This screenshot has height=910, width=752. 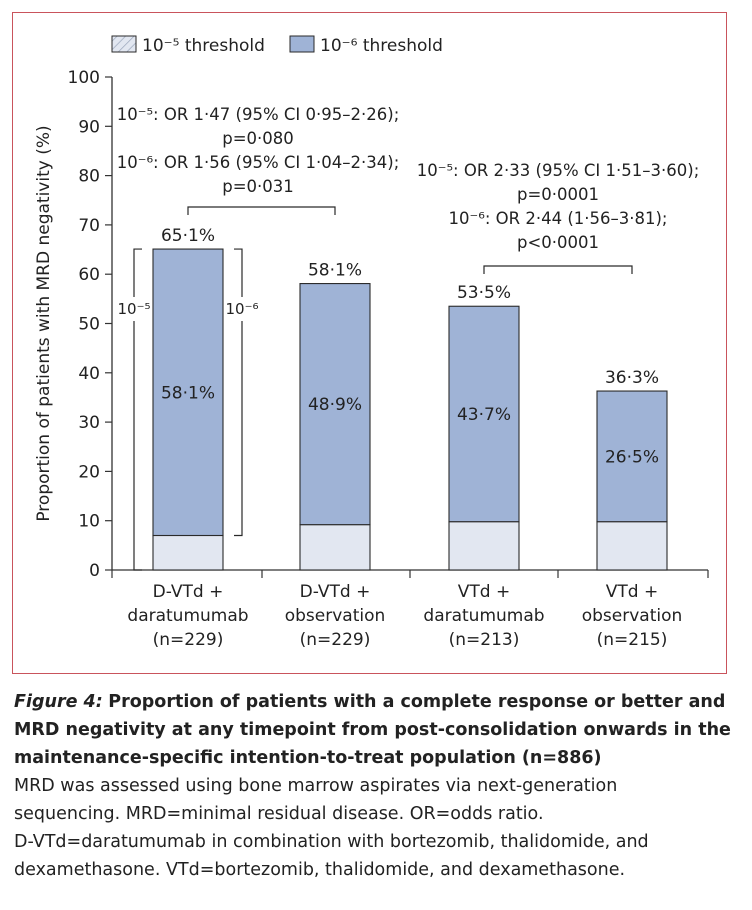 I want to click on y-tick-label: 20, so click(x=89, y=472).